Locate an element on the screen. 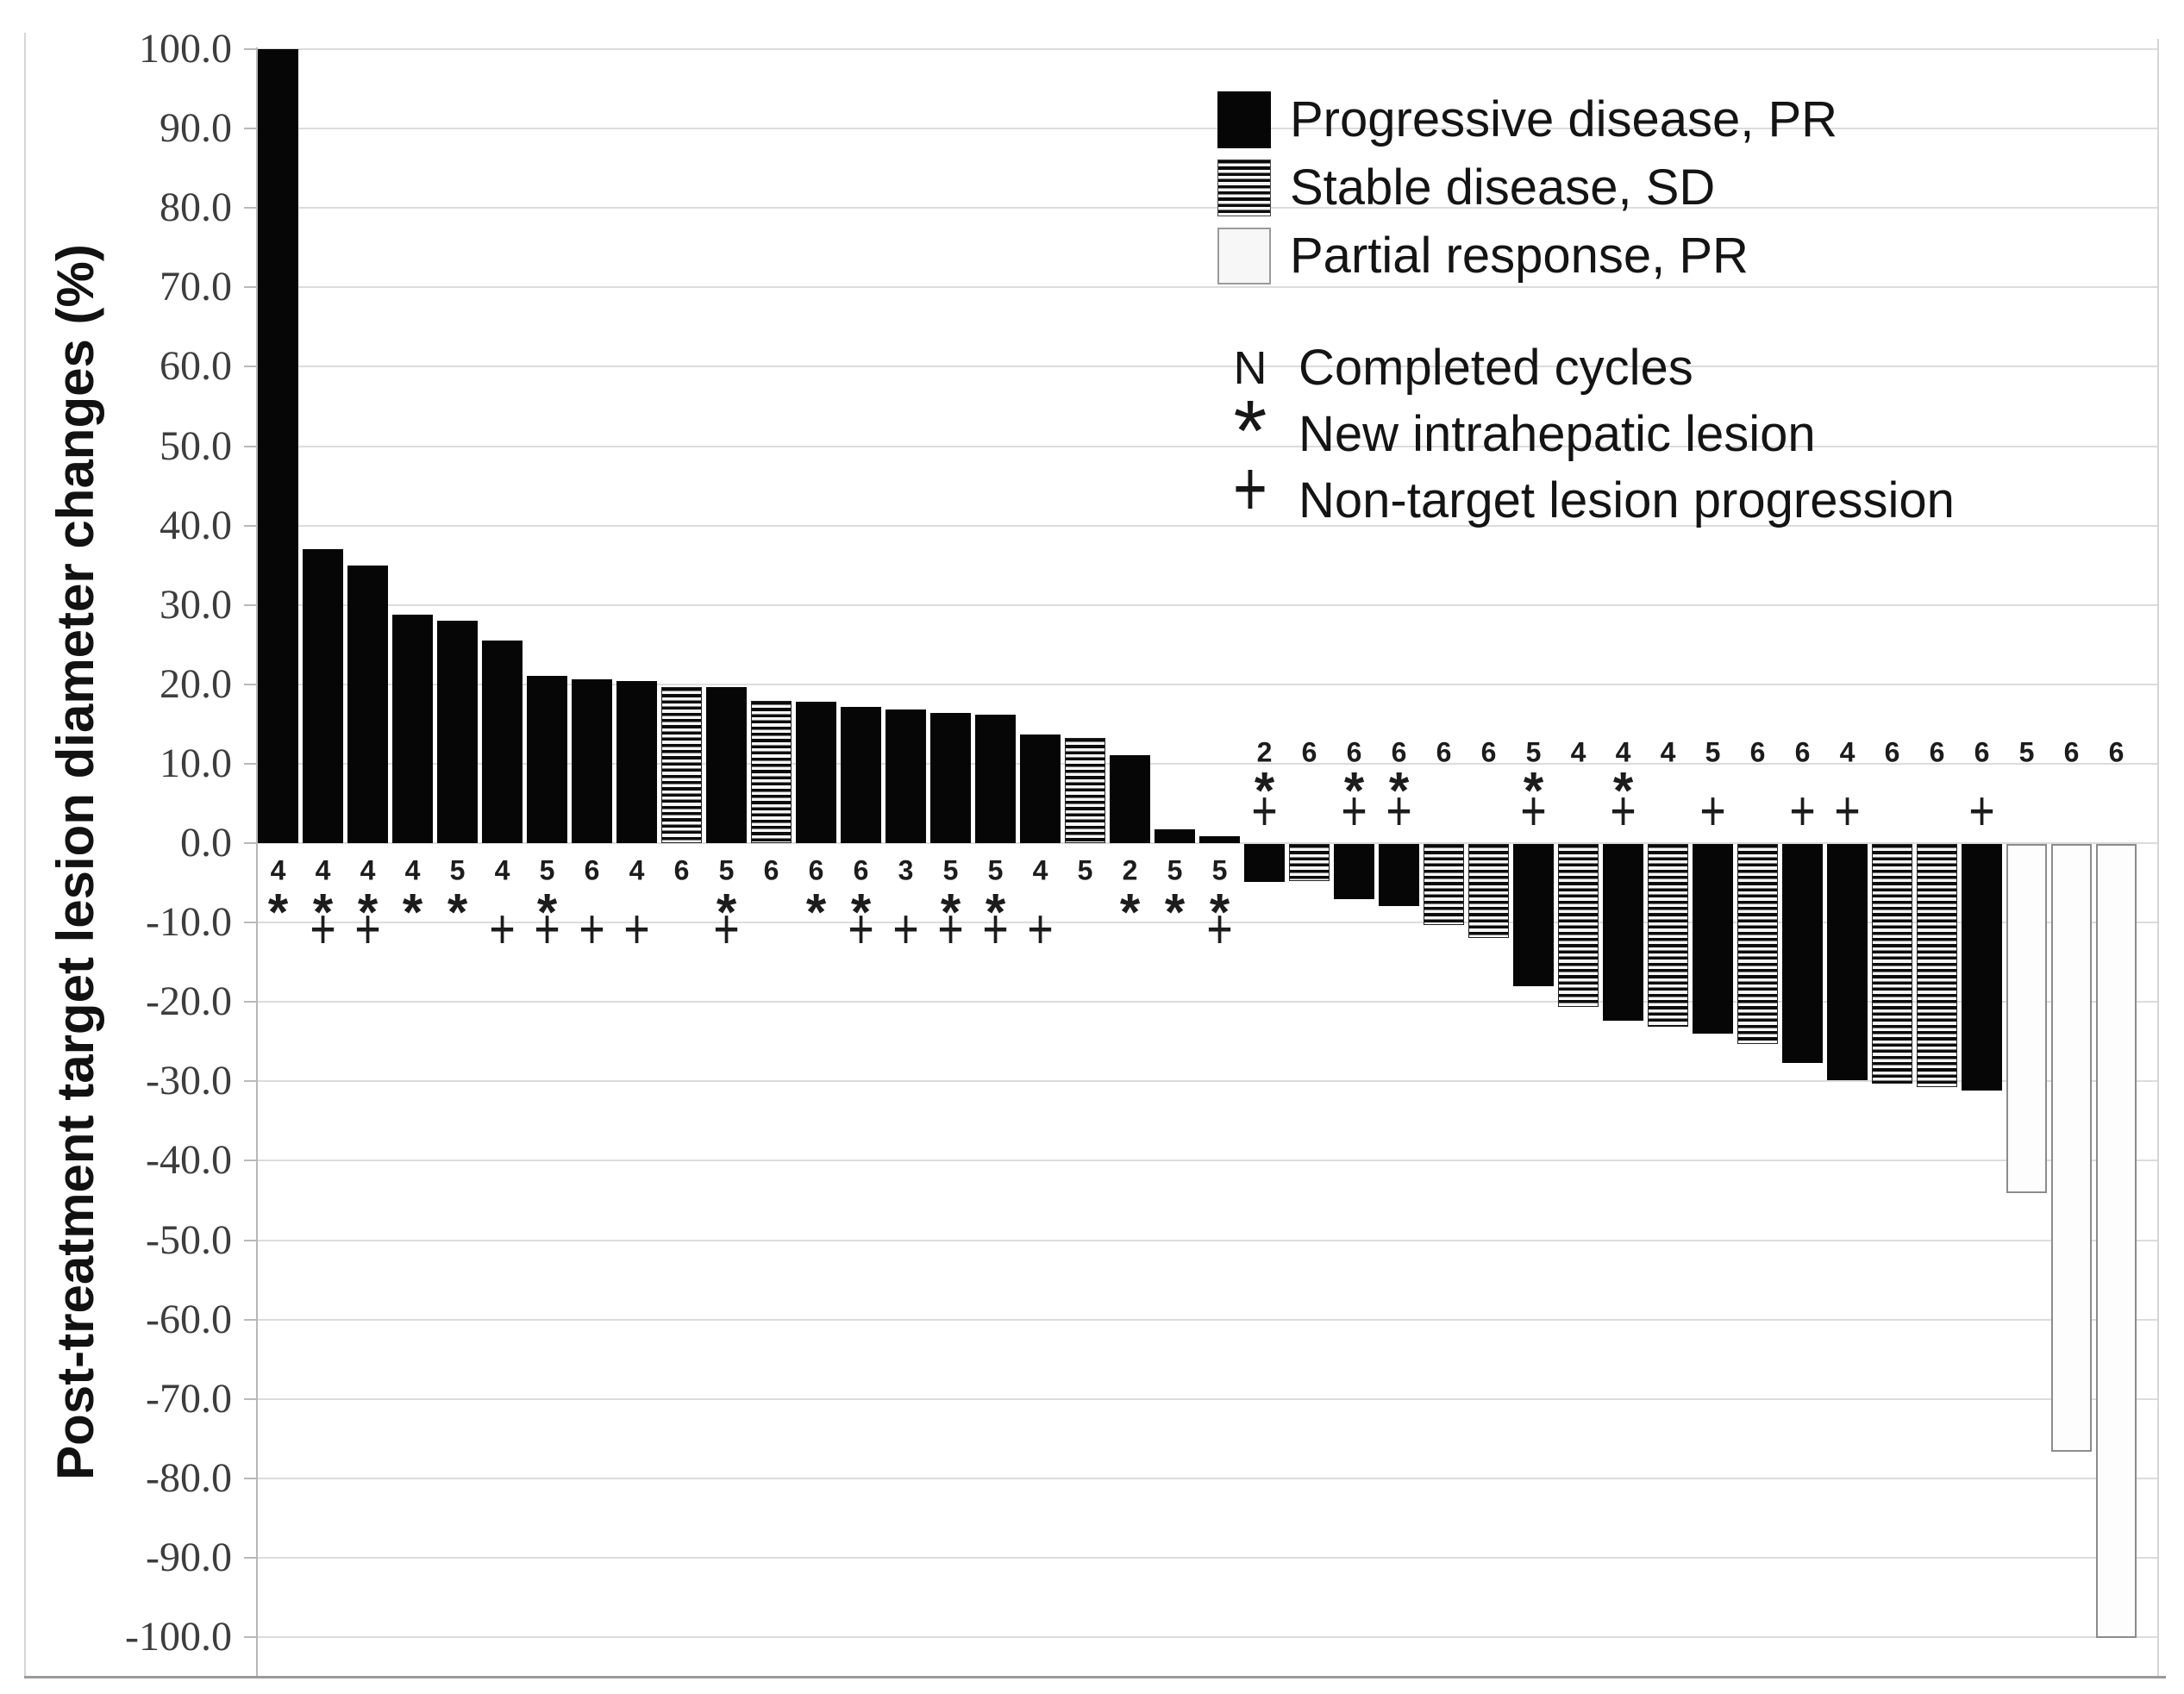 The image size is (2184, 1694). legend-row-completed-cycles: N Completed cycles is located at coordinates (1586, 367).